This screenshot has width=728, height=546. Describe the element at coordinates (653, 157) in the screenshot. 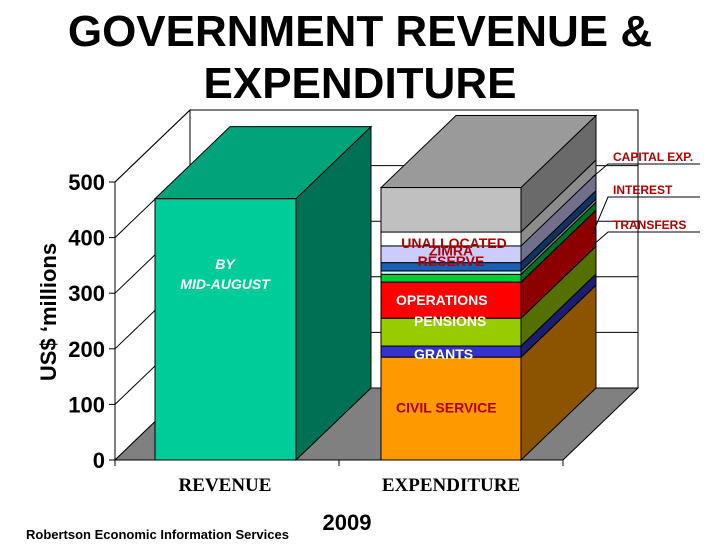

I see `callout-capital-exp: CAPITAL EXP.` at that location.